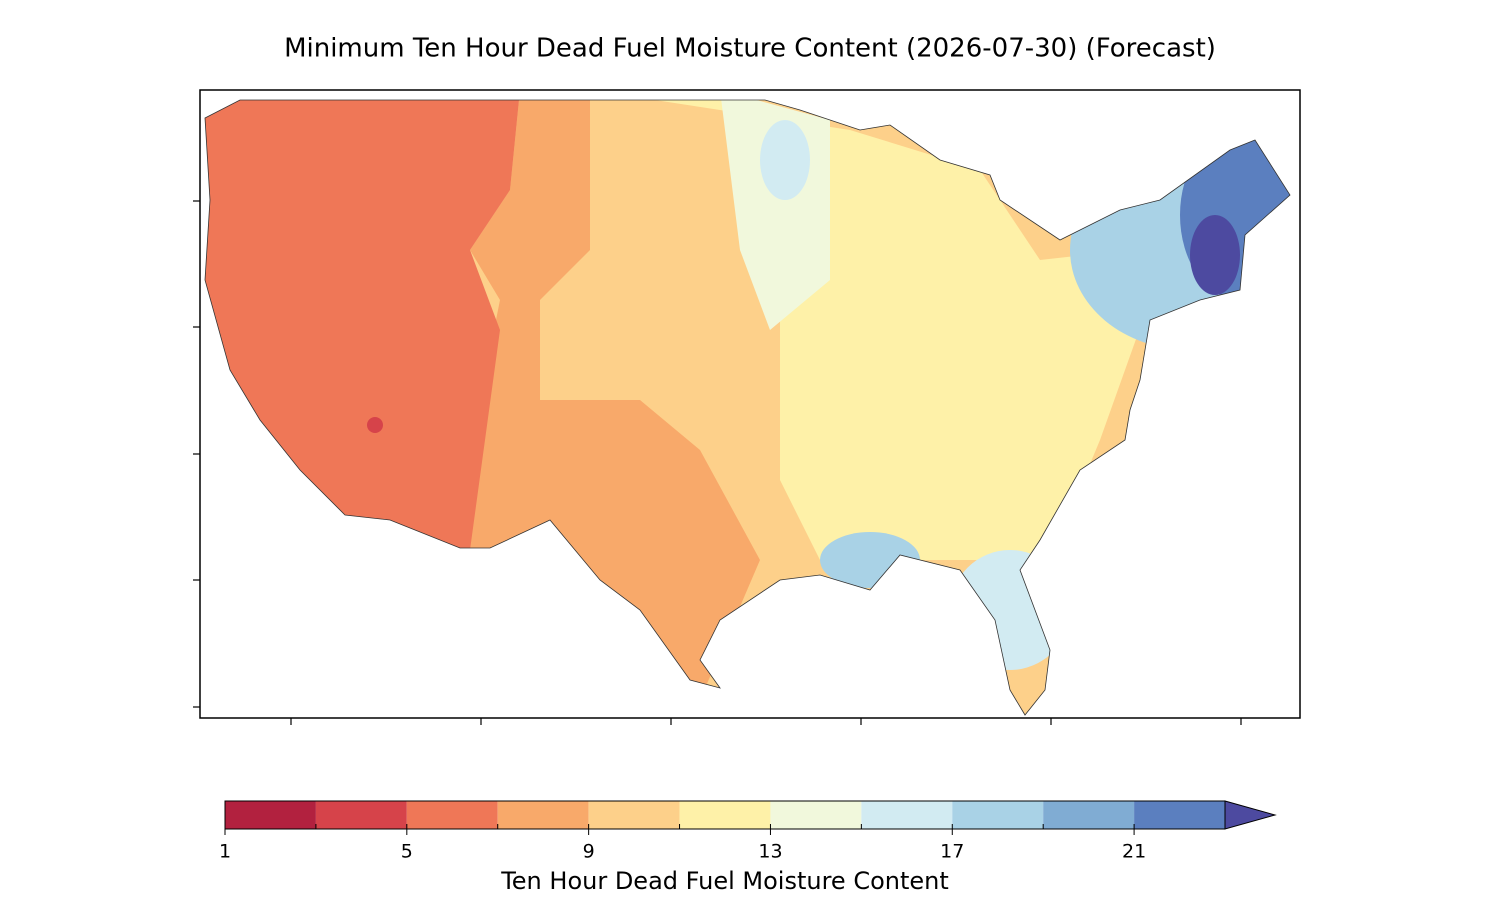  What do you see at coordinates (748, 831) in the screenshot?
I see `colorbar: 1 5 9 13 17 21` at bounding box center [748, 831].